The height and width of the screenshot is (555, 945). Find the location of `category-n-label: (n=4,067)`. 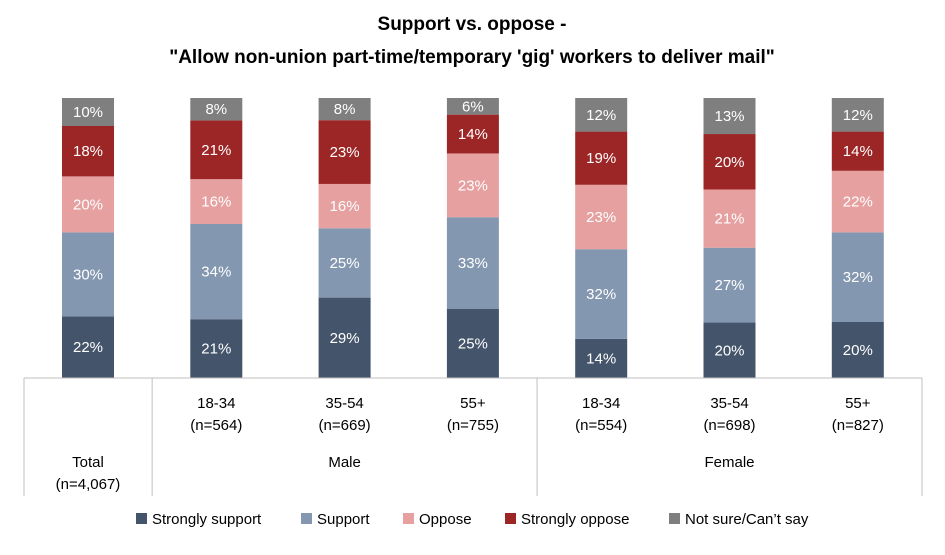

category-n-label: (n=4,067) is located at coordinates (88, 484).